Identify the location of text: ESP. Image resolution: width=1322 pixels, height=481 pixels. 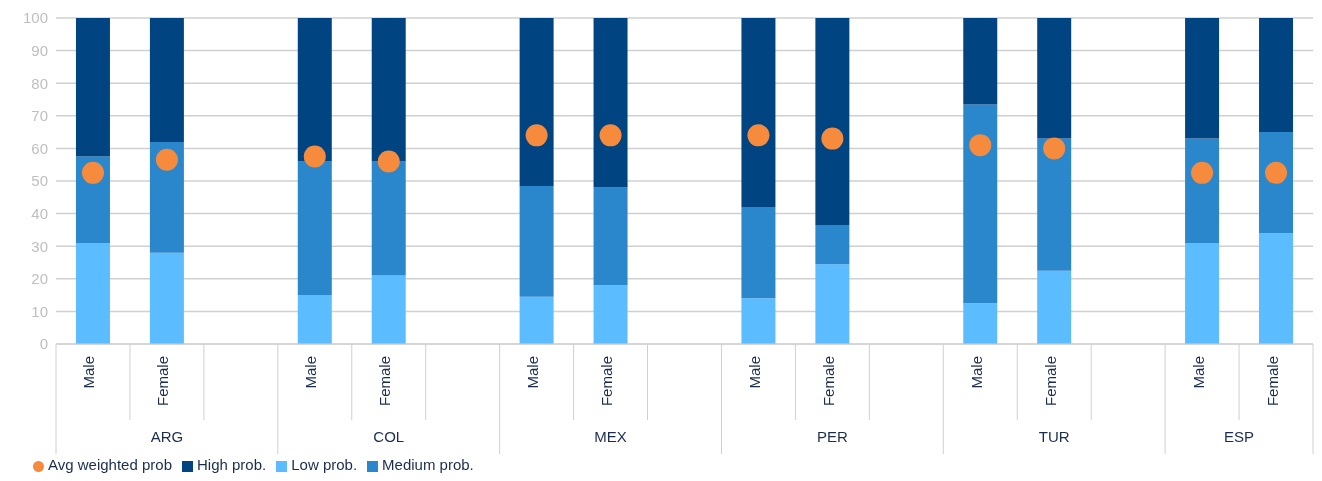
(1239, 436).